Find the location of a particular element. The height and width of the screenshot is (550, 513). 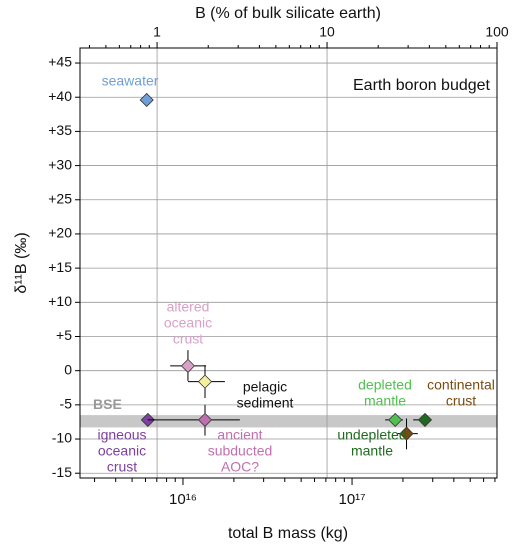

x-tick-label: 10¹⁷ is located at coordinates (351, 499).